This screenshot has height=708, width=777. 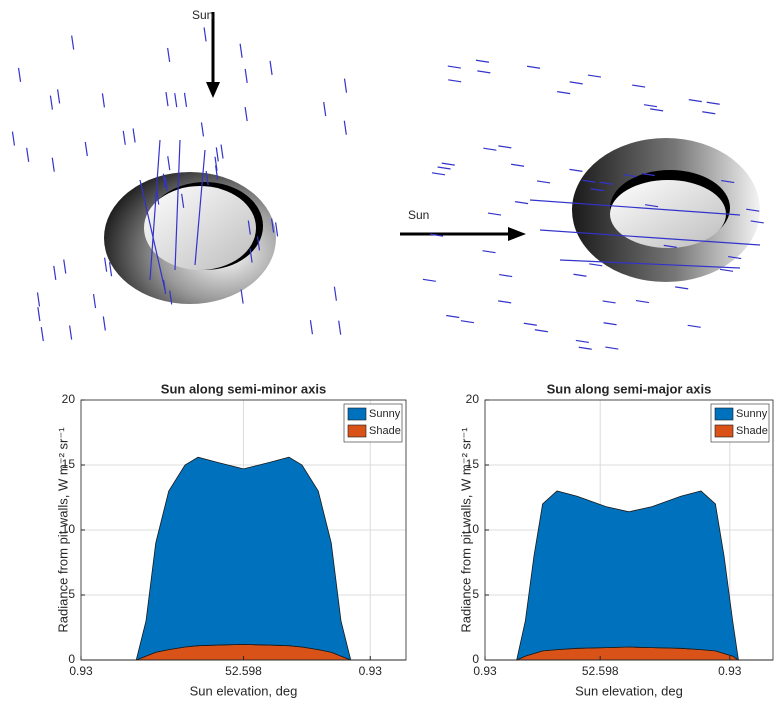 I want to click on y-tick-label: 5, so click(x=475, y=594).